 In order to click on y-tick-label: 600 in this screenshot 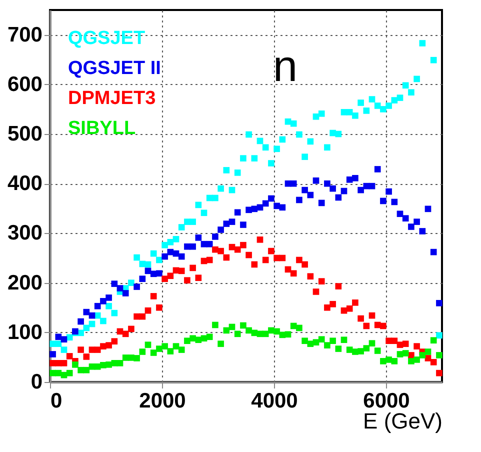, I will do `click(24, 84)`.